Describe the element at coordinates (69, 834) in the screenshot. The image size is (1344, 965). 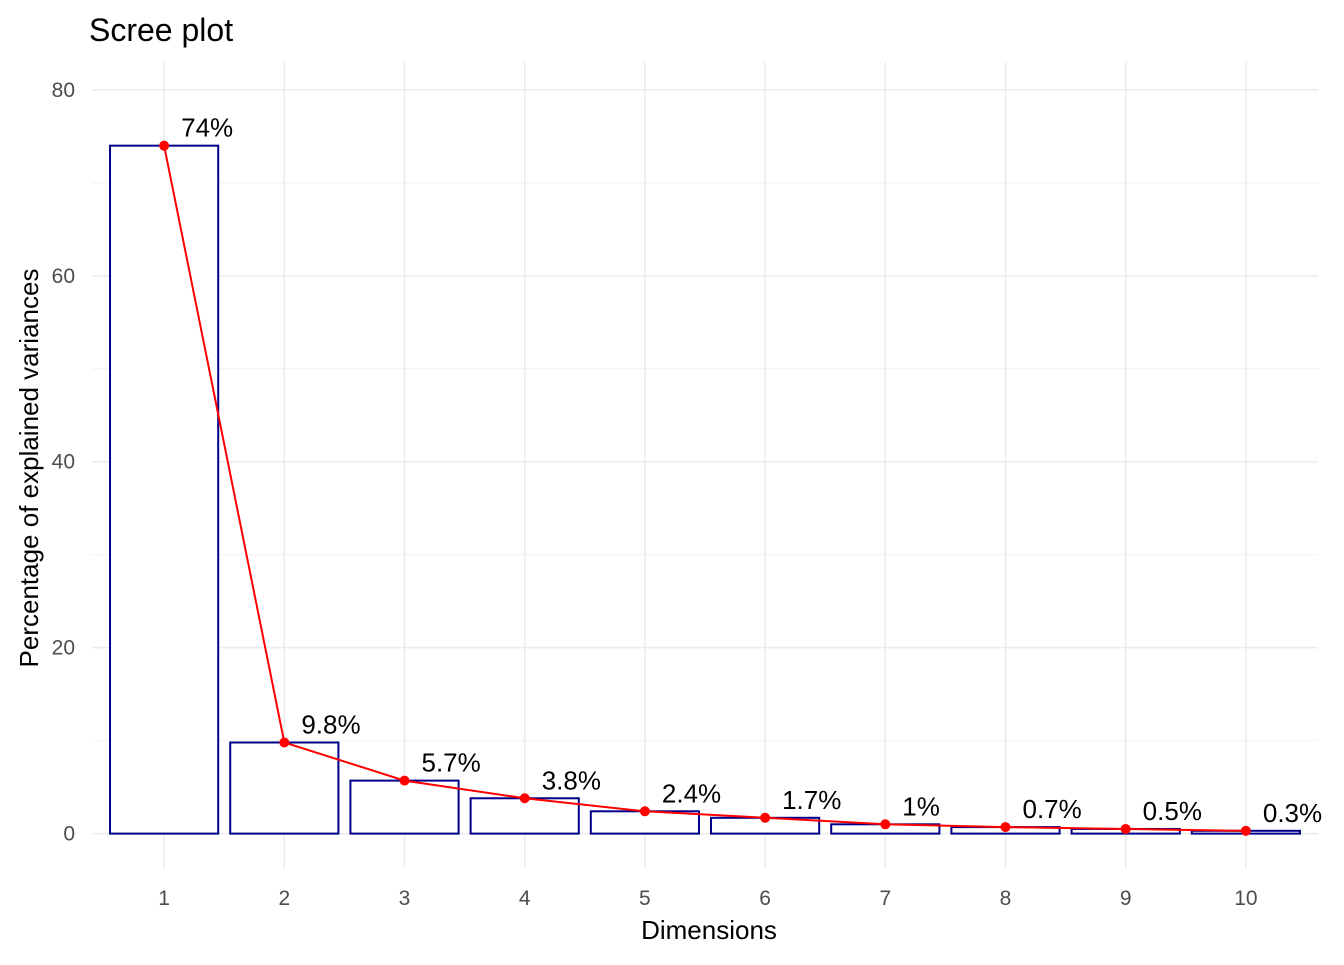
I see `y-tick-label: 0` at that location.